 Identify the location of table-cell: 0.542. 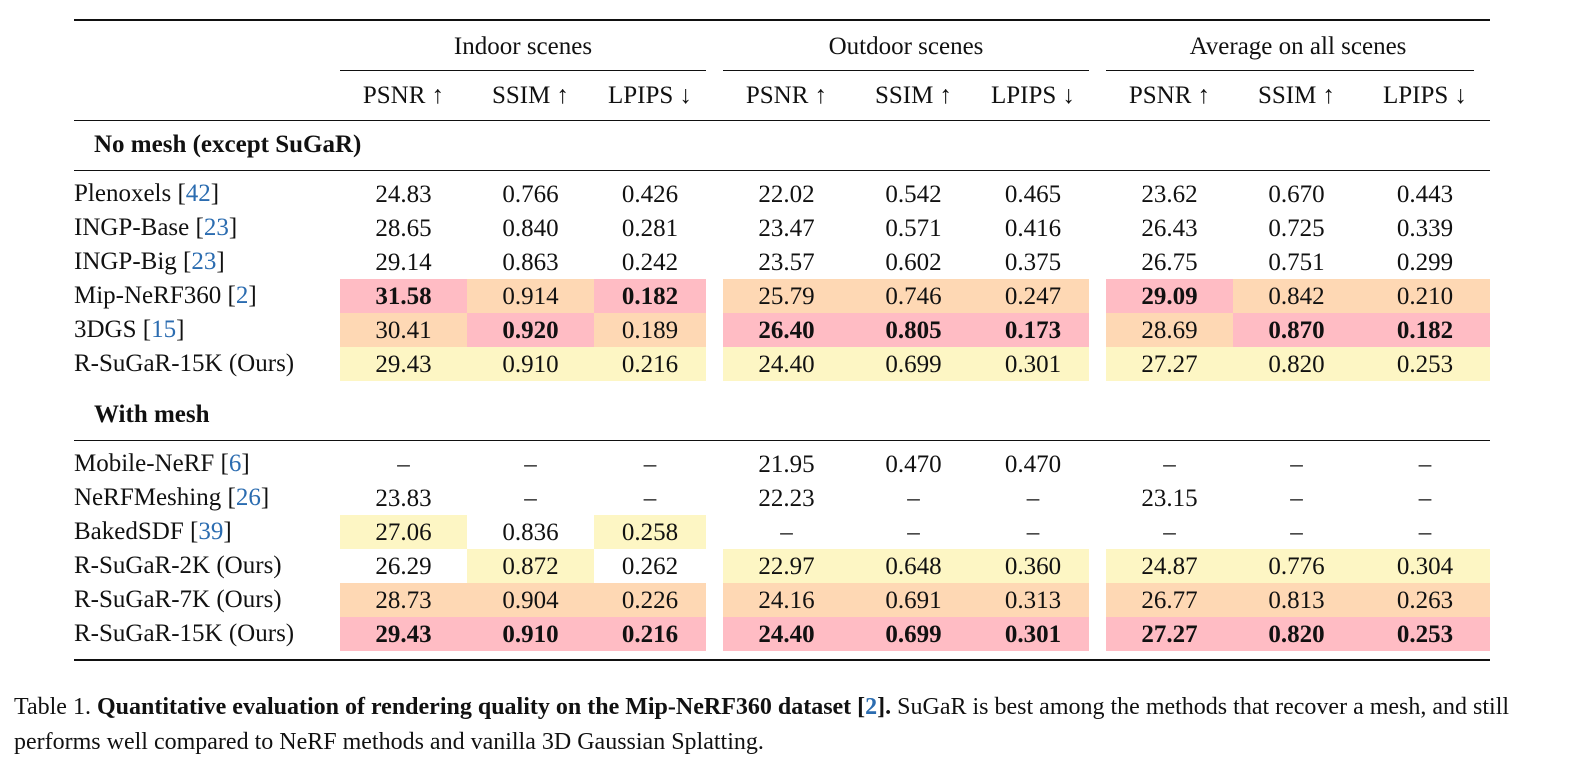
(913, 194).